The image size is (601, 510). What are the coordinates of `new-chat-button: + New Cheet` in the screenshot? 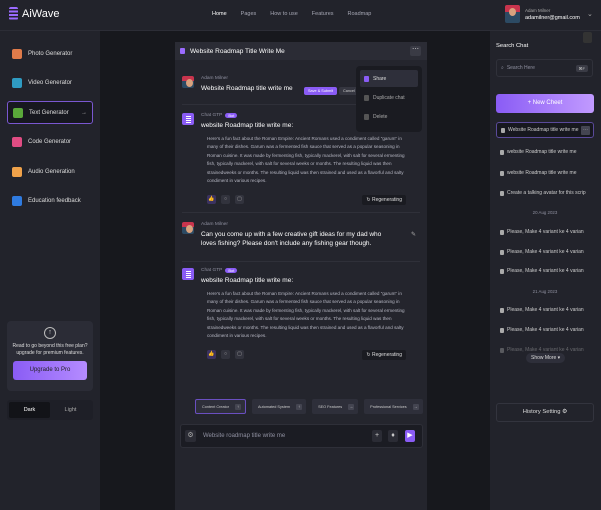 It's located at (545, 103).